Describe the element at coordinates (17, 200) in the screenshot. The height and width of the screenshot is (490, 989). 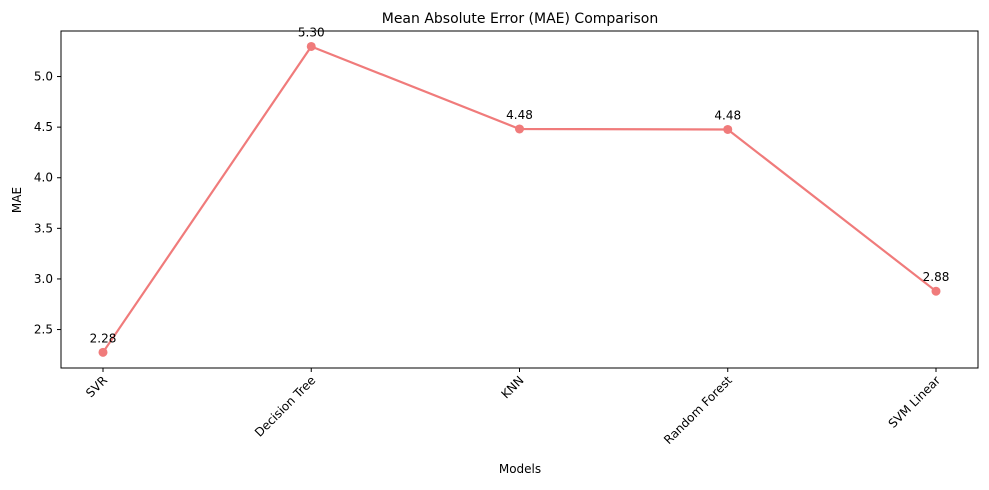
I see `y-axis-label: MAE` at that location.